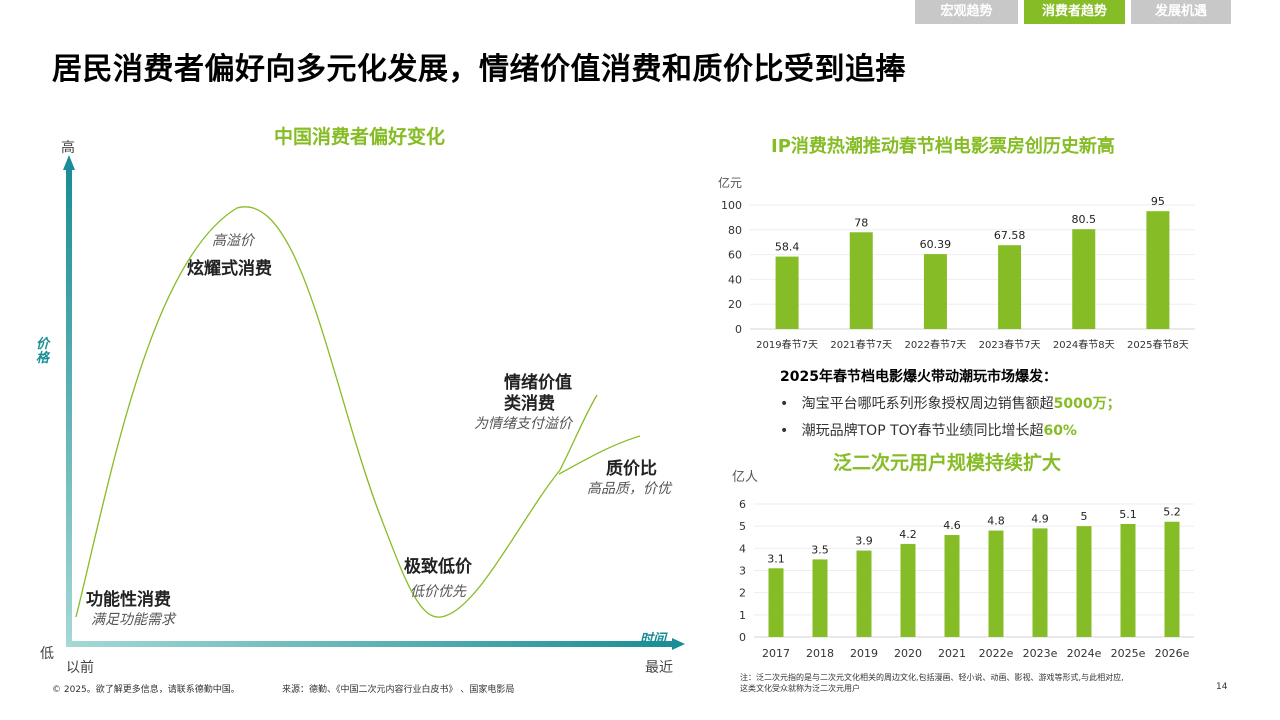  I want to click on box-office-y-tick: 100, so click(731, 205).